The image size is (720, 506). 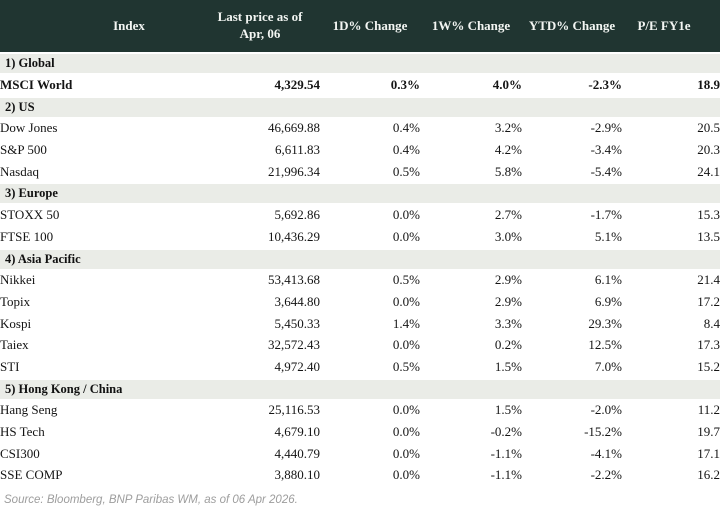 I want to click on last-price-cell: 4,679.10, so click(x=260, y=432).